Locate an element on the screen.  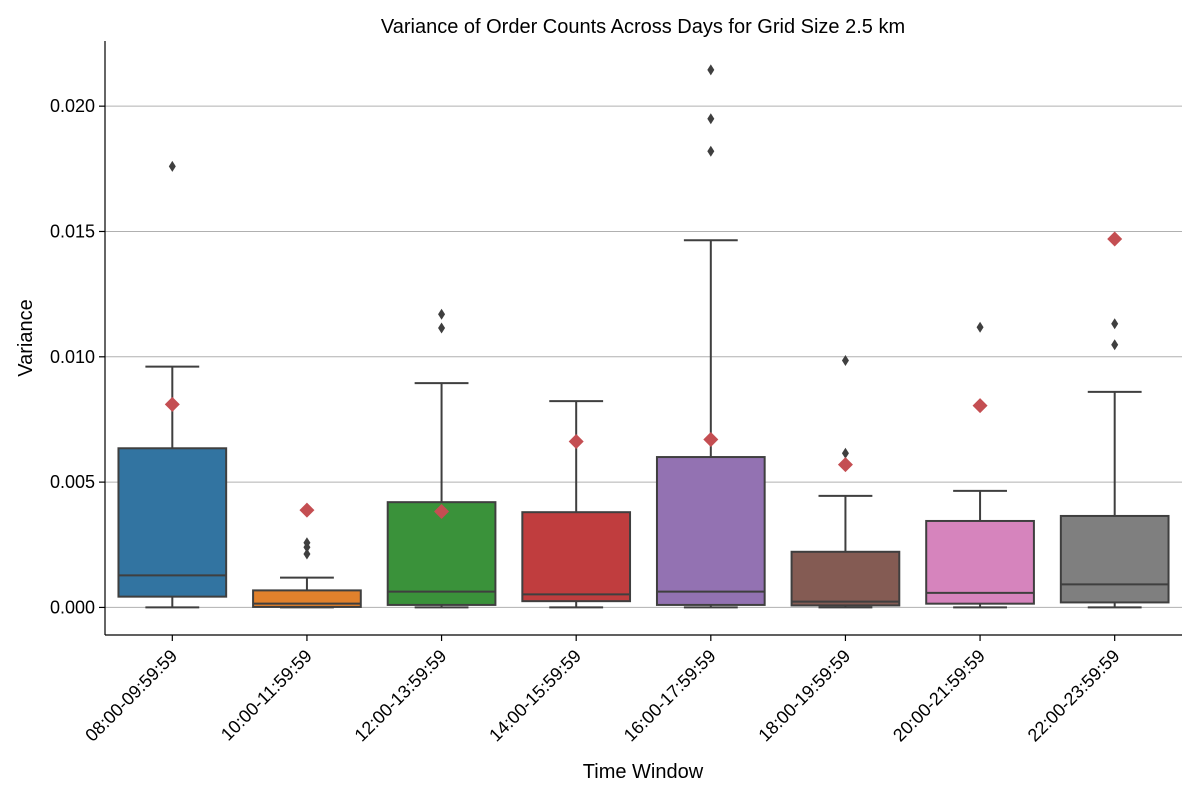
x-tick-label: 16:00-17:59:59 is located at coordinates (670, 696).